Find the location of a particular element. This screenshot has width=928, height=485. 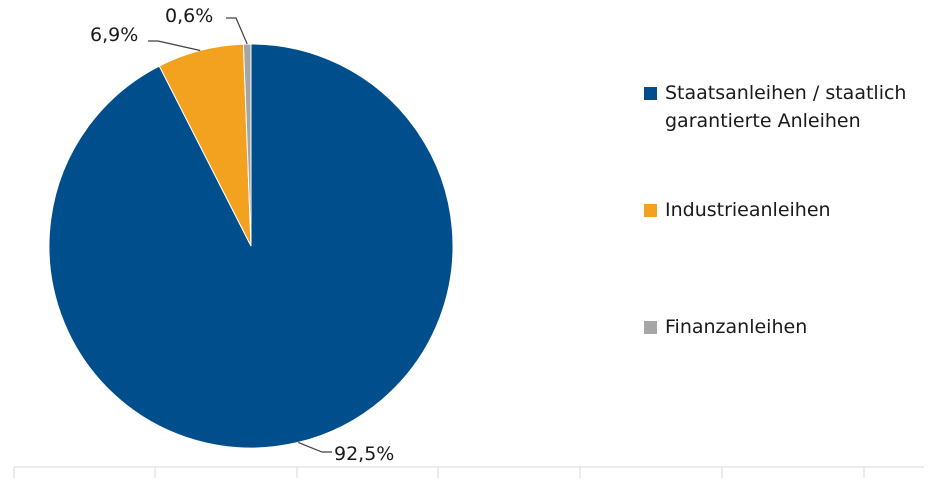

legend-label: garantierte Anleihen is located at coordinates (763, 121).